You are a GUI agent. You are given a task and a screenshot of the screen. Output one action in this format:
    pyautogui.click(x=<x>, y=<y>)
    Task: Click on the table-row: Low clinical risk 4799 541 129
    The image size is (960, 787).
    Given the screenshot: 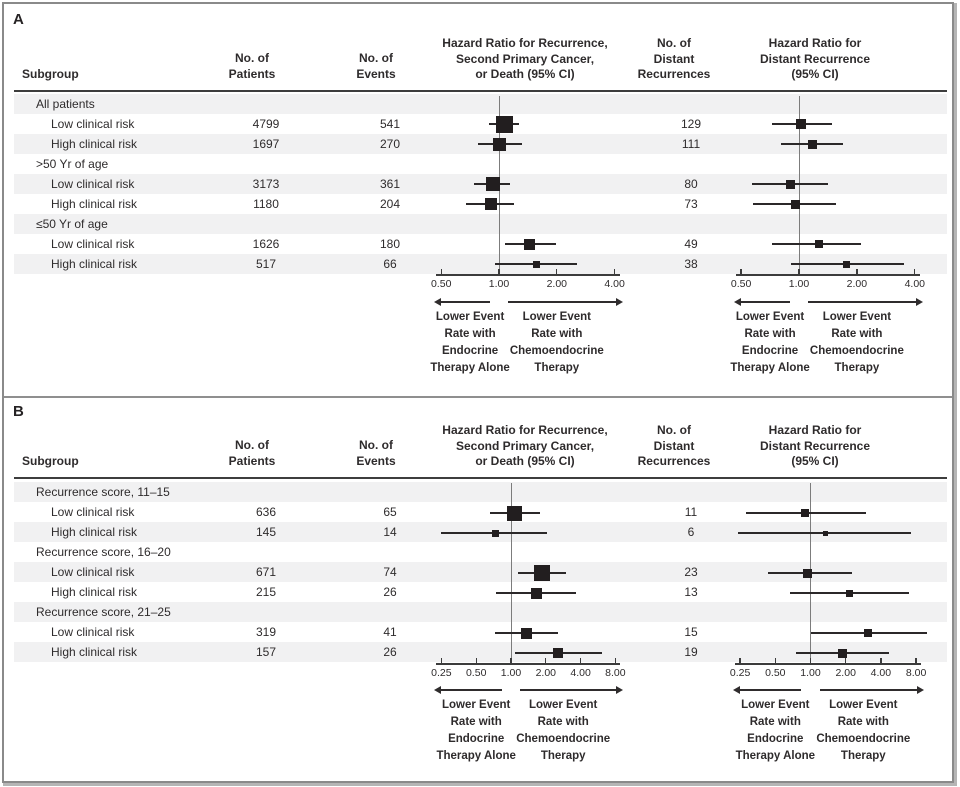 What is the action you would take?
    pyautogui.click(x=480, y=124)
    